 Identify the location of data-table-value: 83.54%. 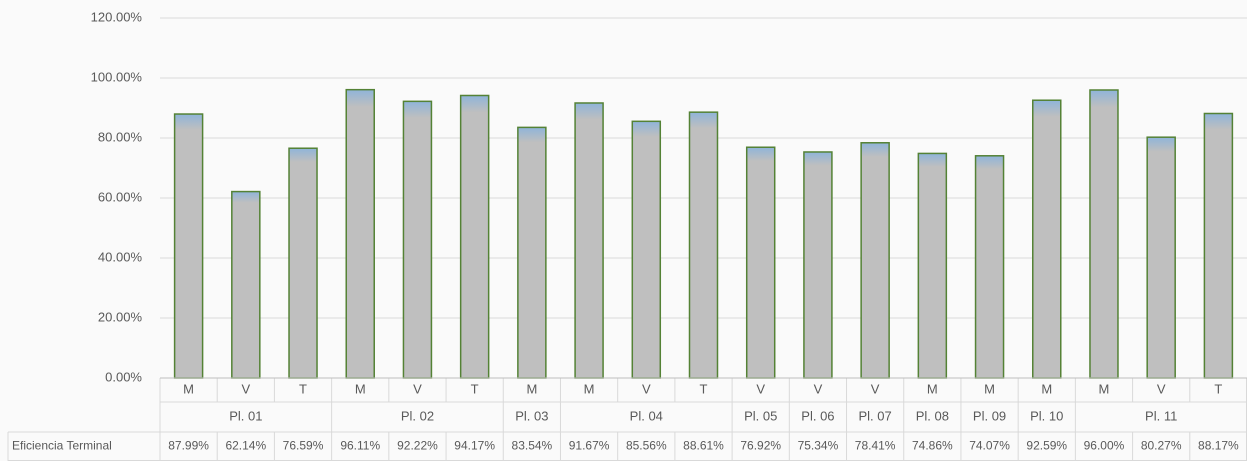
(532, 446).